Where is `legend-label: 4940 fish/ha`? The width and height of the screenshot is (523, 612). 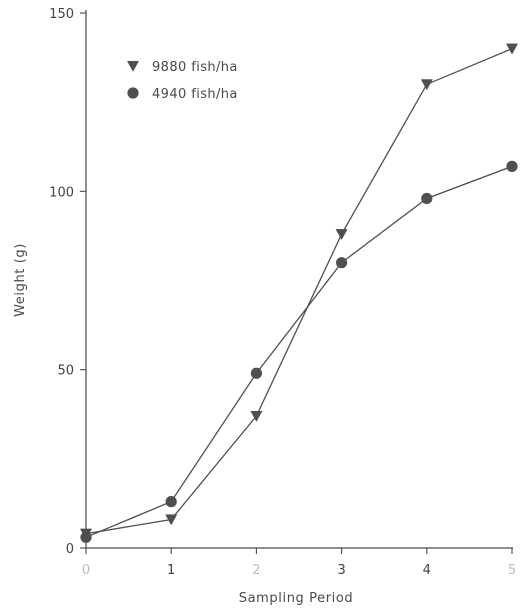
legend-label: 4940 fish/ha is located at coordinates (195, 94).